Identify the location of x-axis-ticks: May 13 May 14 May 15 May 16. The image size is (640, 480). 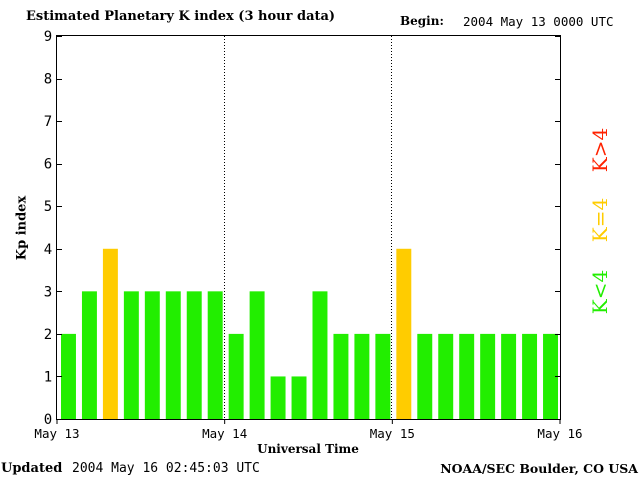
(308, 430).